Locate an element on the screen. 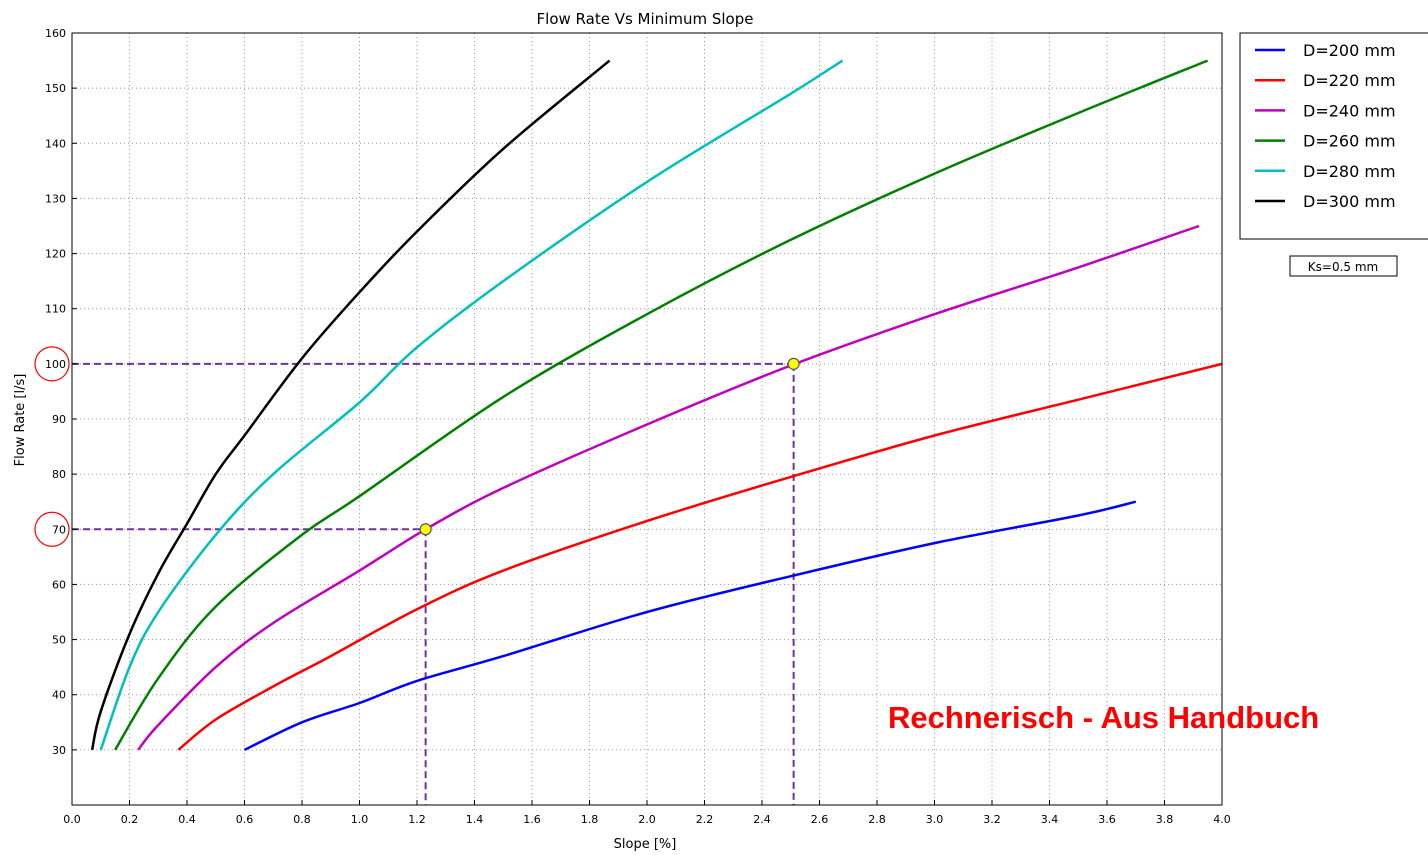 The height and width of the screenshot is (855, 1428). y-tick-label: 100 is located at coordinates (55, 364).